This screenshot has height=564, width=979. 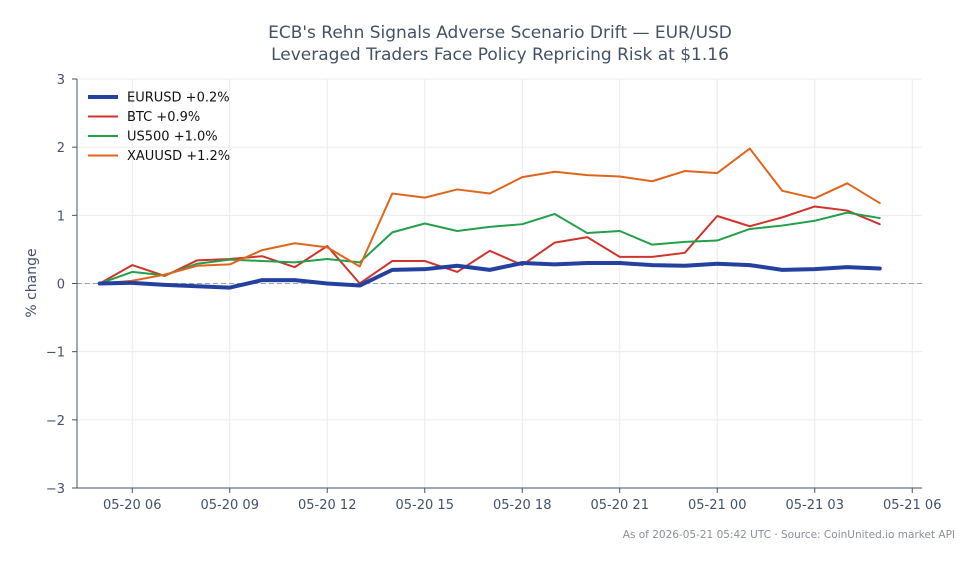 What do you see at coordinates (912, 505) in the screenshot?
I see `x-tick-label: 05-21 06` at bounding box center [912, 505].